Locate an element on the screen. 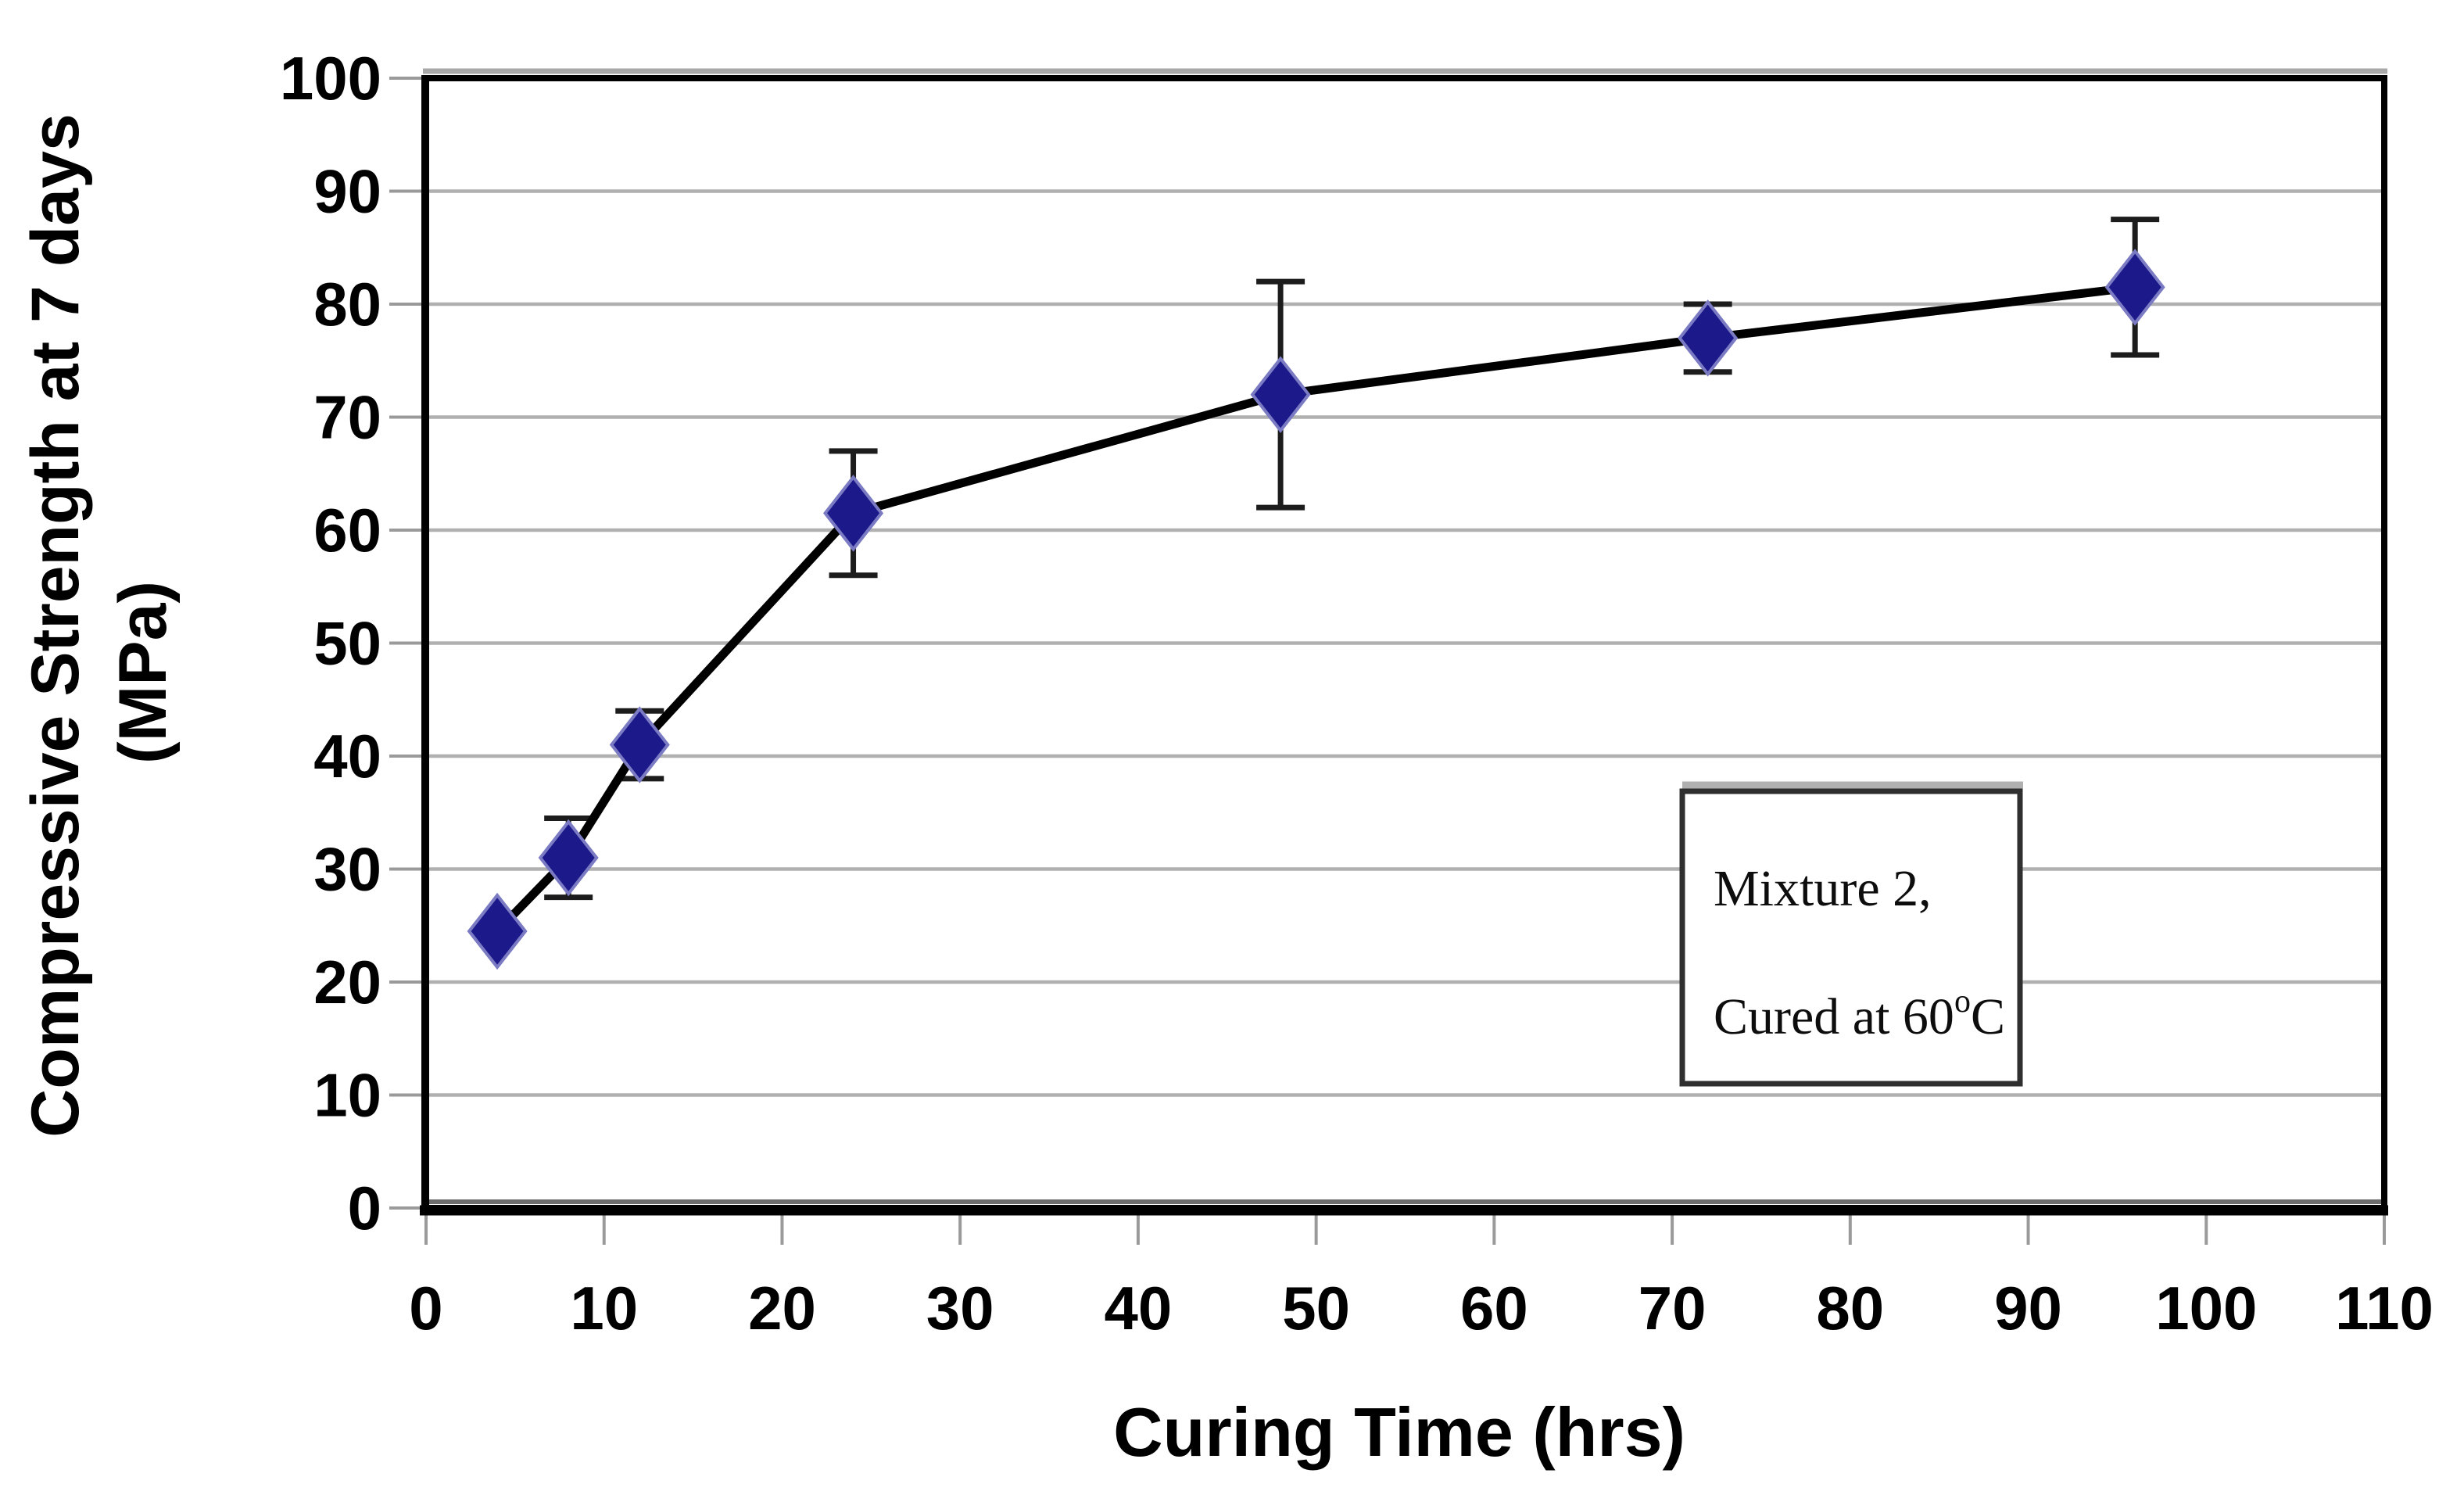 This screenshot has width=2464, height=1502. legend-line-2: Cured at 60oC is located at coordinates (1859, 1014).